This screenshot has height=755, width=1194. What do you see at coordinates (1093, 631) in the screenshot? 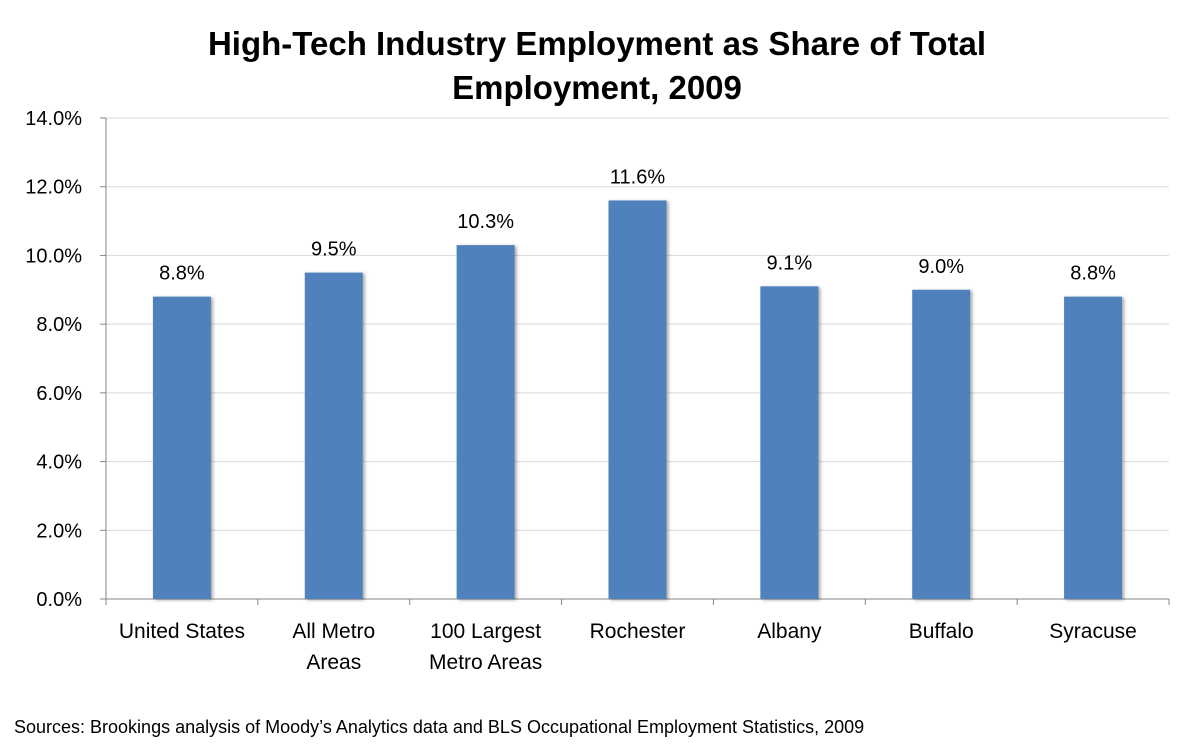
I see `x-tick-label: Syracuse` at bounding box center [1093, 631].